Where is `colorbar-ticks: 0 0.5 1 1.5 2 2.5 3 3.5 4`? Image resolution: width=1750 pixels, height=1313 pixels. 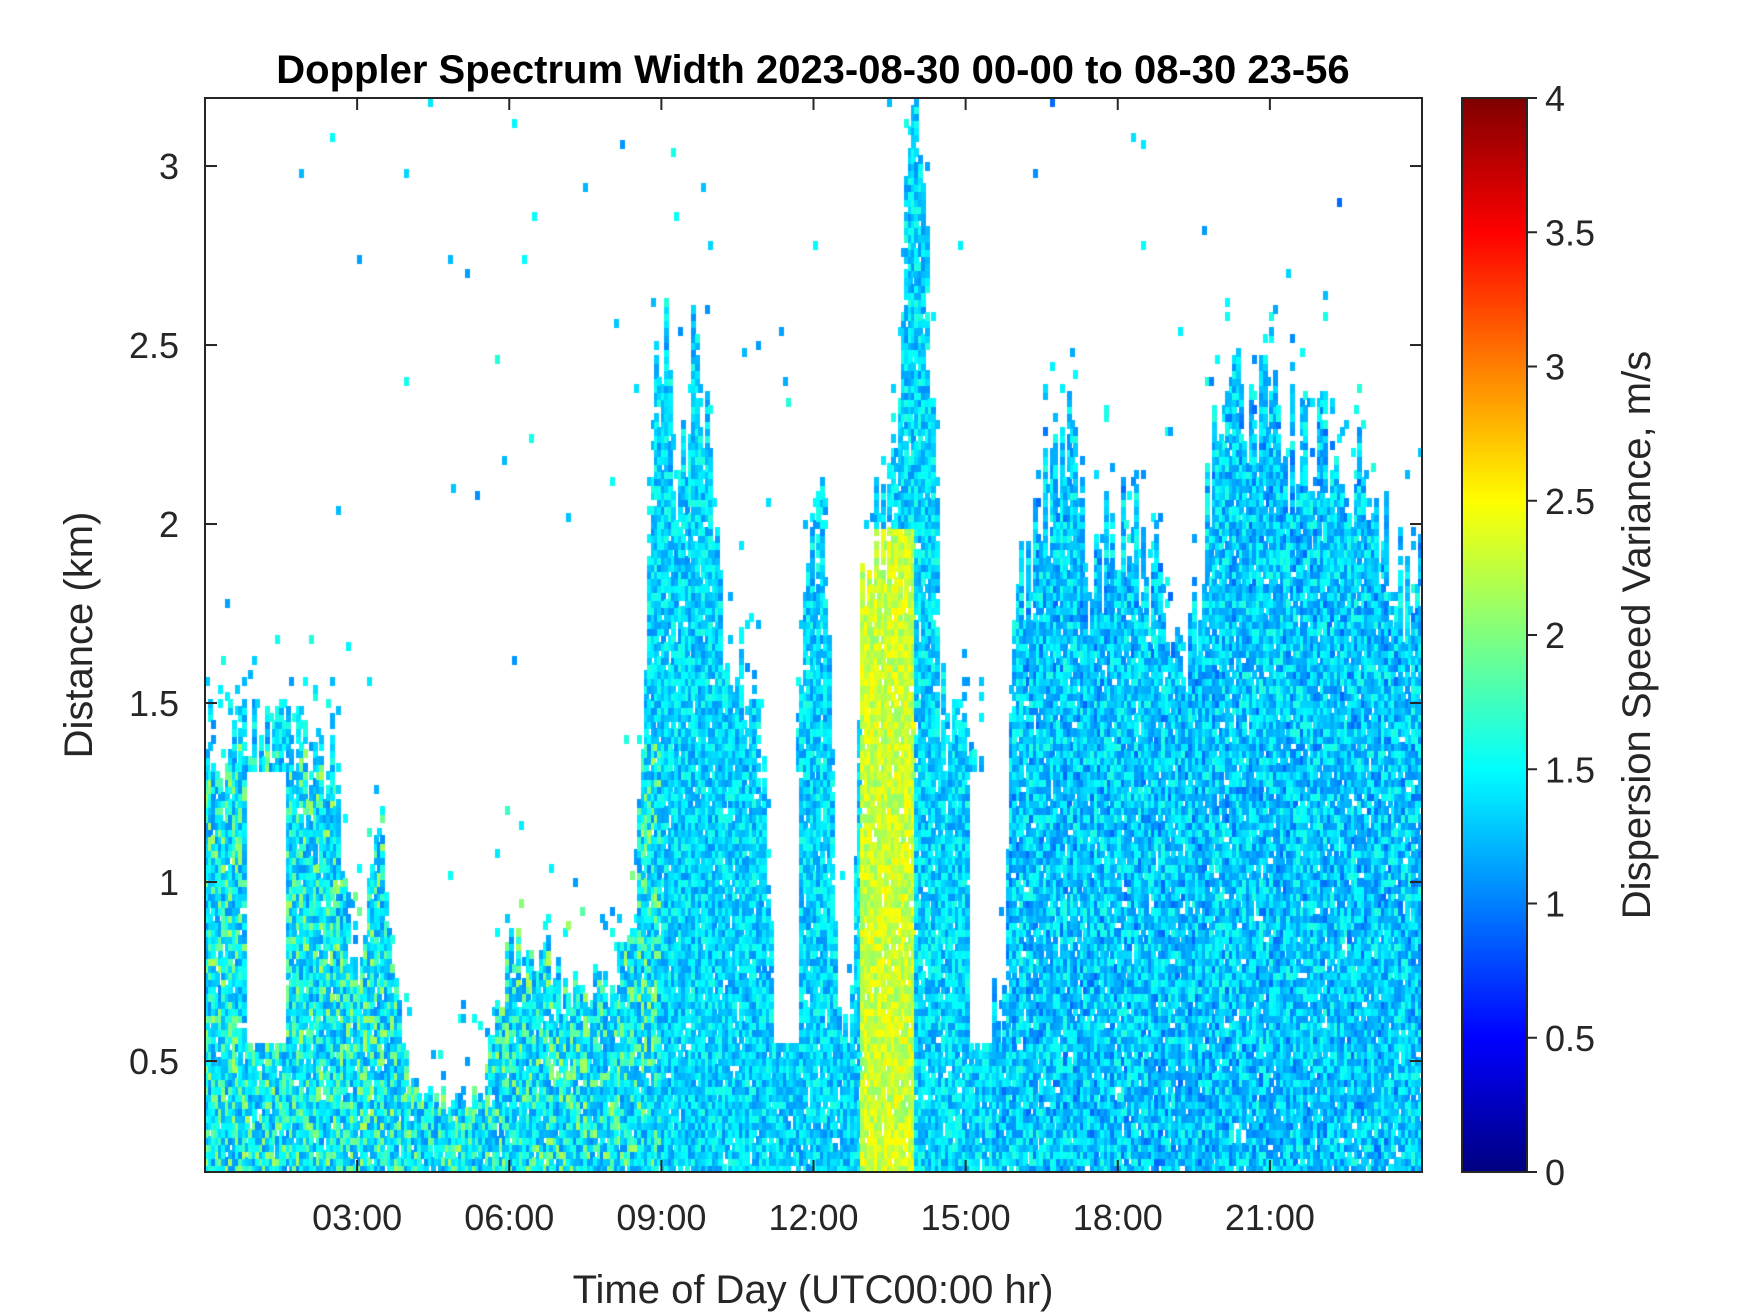 colorbar-ticks: 0 0.5 1 1.5 2 2.5 3 3.5 4 is located at coordinates (1561, 635).